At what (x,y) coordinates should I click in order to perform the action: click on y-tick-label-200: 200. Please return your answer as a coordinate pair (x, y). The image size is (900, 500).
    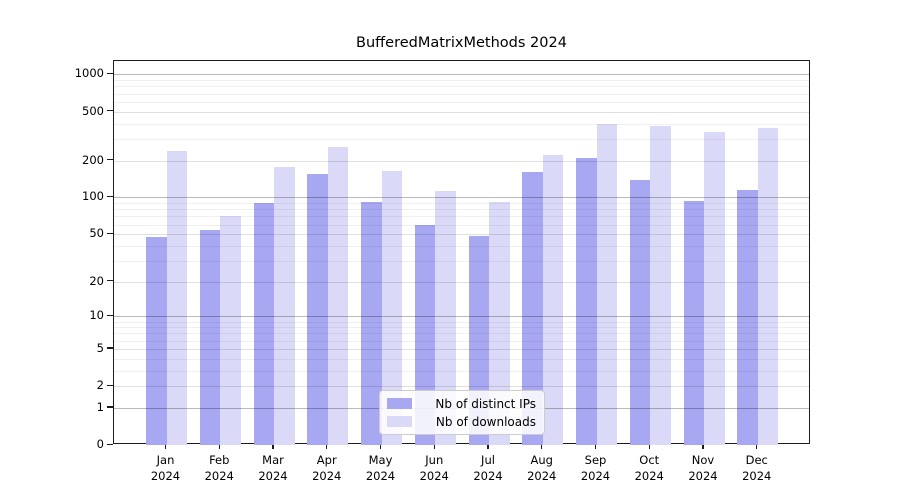
    Looking at the image, I should click on (93, 159).